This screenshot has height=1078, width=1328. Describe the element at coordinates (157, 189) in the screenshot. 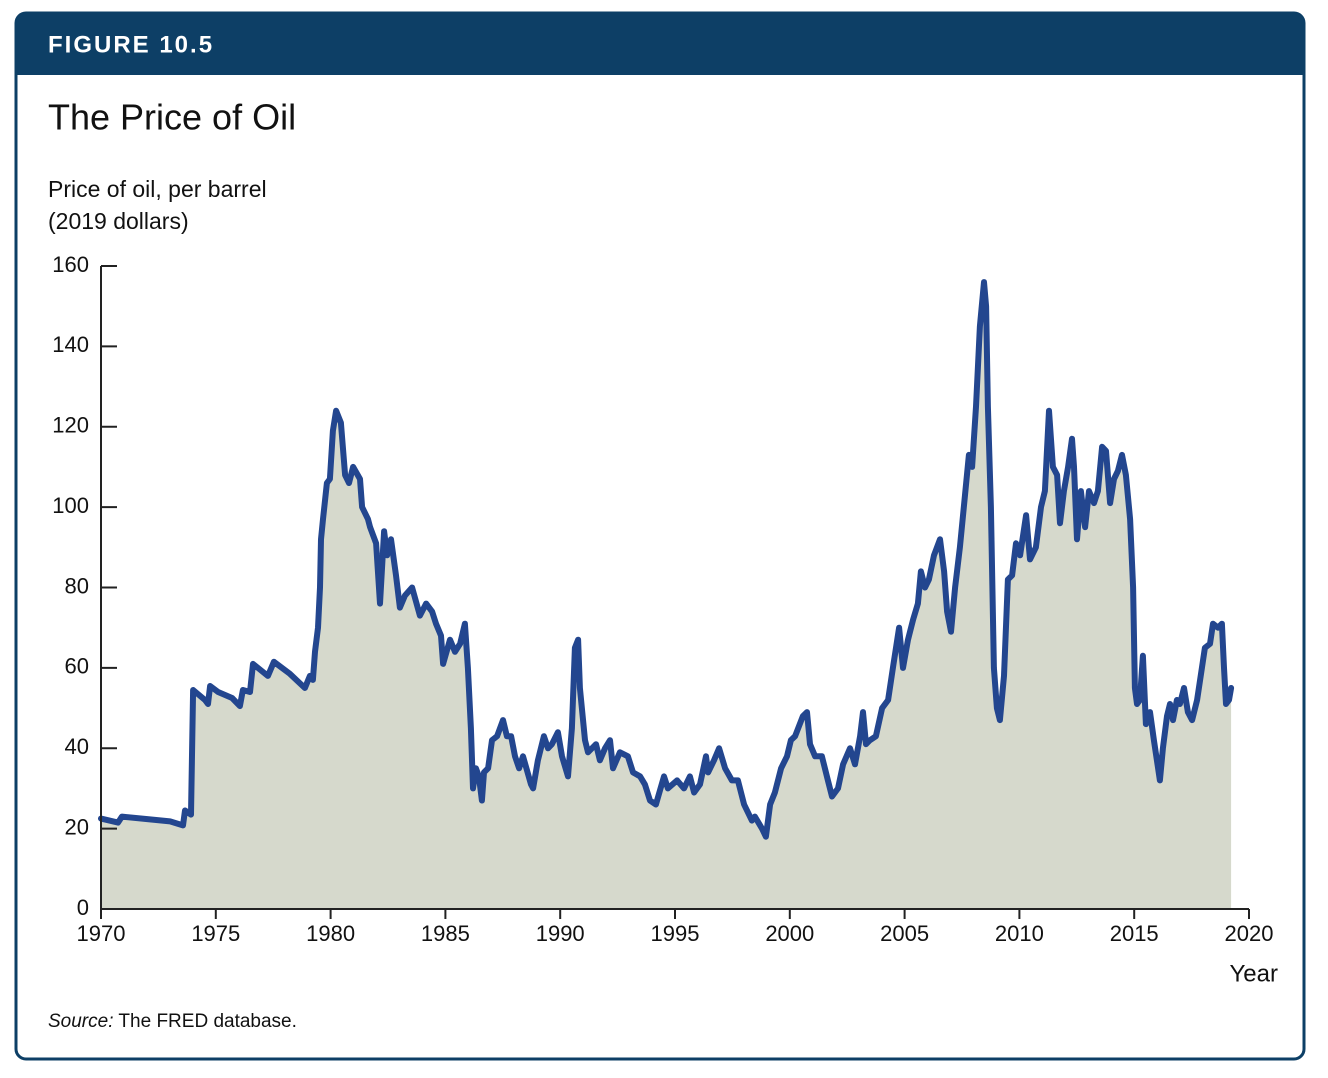

I see `y-axis-label: Price of oil, per barrel` at that location.